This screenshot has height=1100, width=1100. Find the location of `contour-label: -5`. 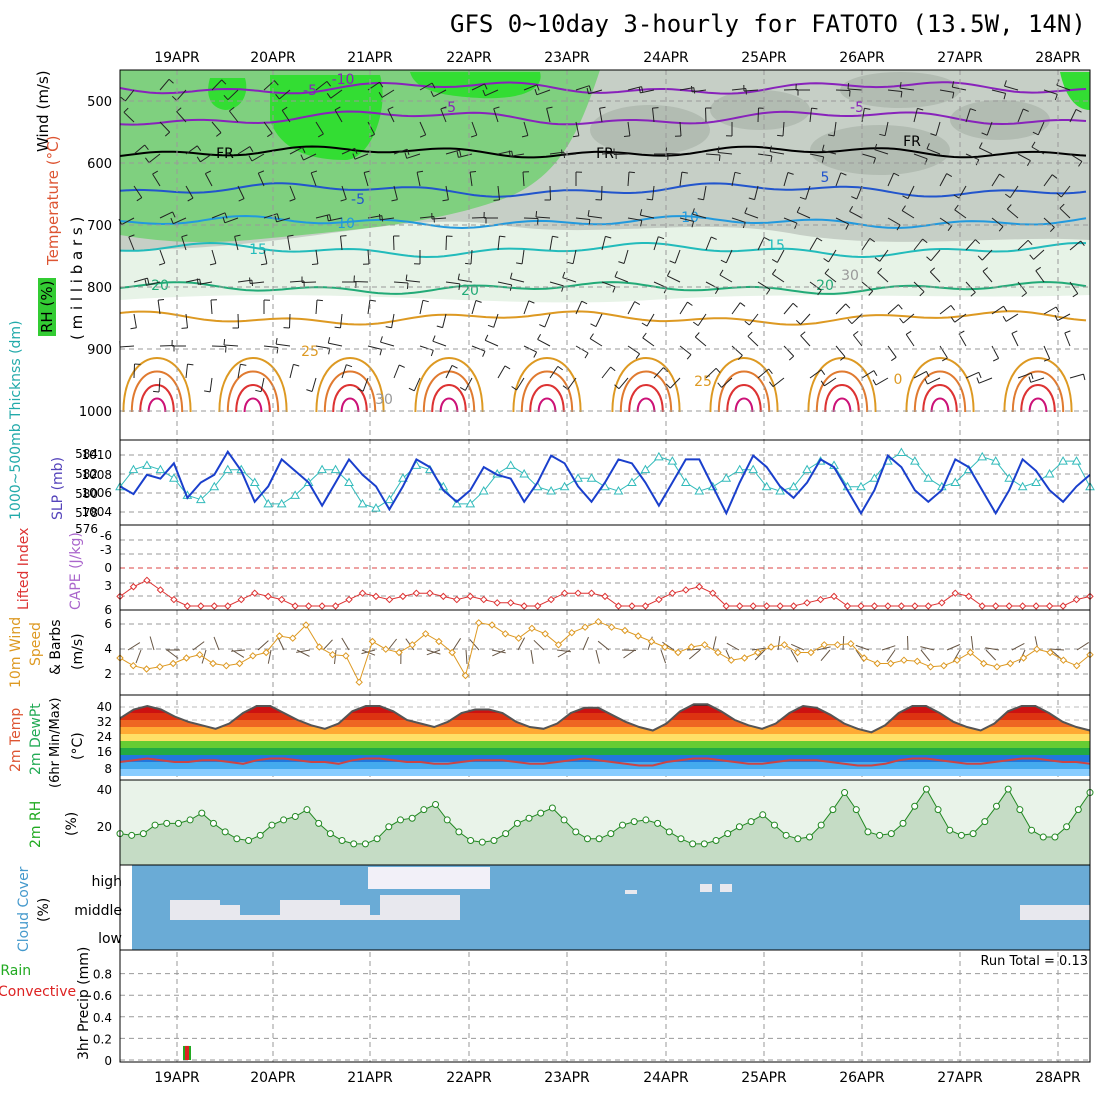

contour-label: -5 is located at coordinates (857, 108).